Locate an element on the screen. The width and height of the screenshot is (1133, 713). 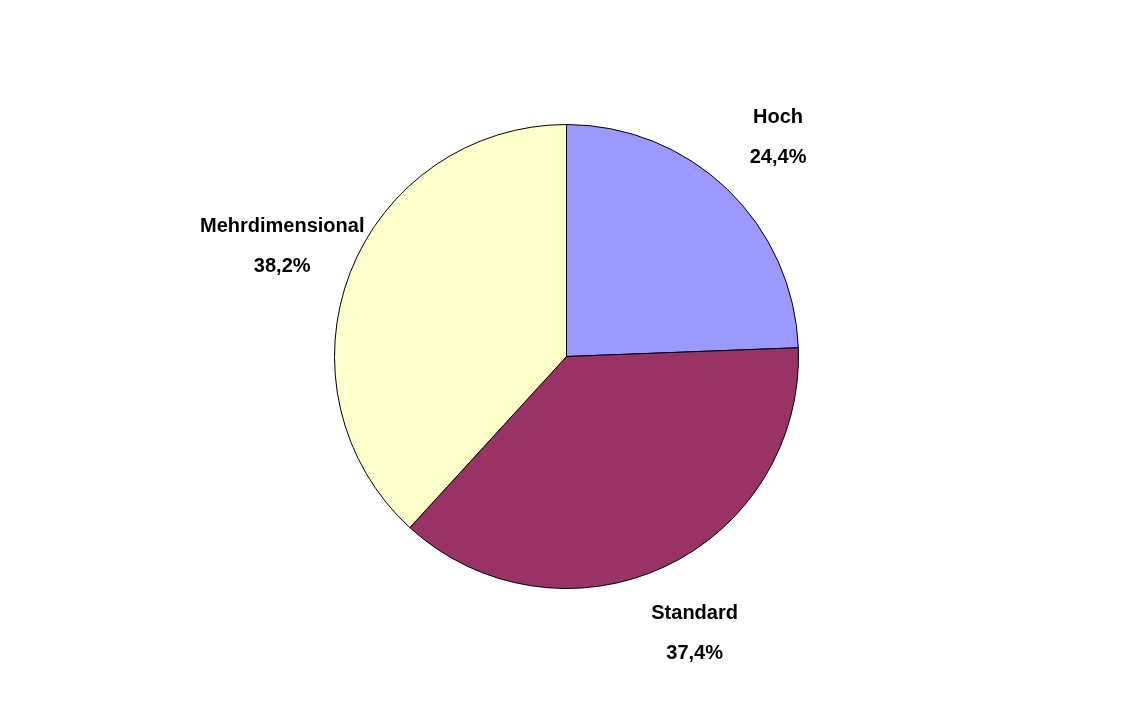
slice-label: Standard is located at coordinates (694, 612).